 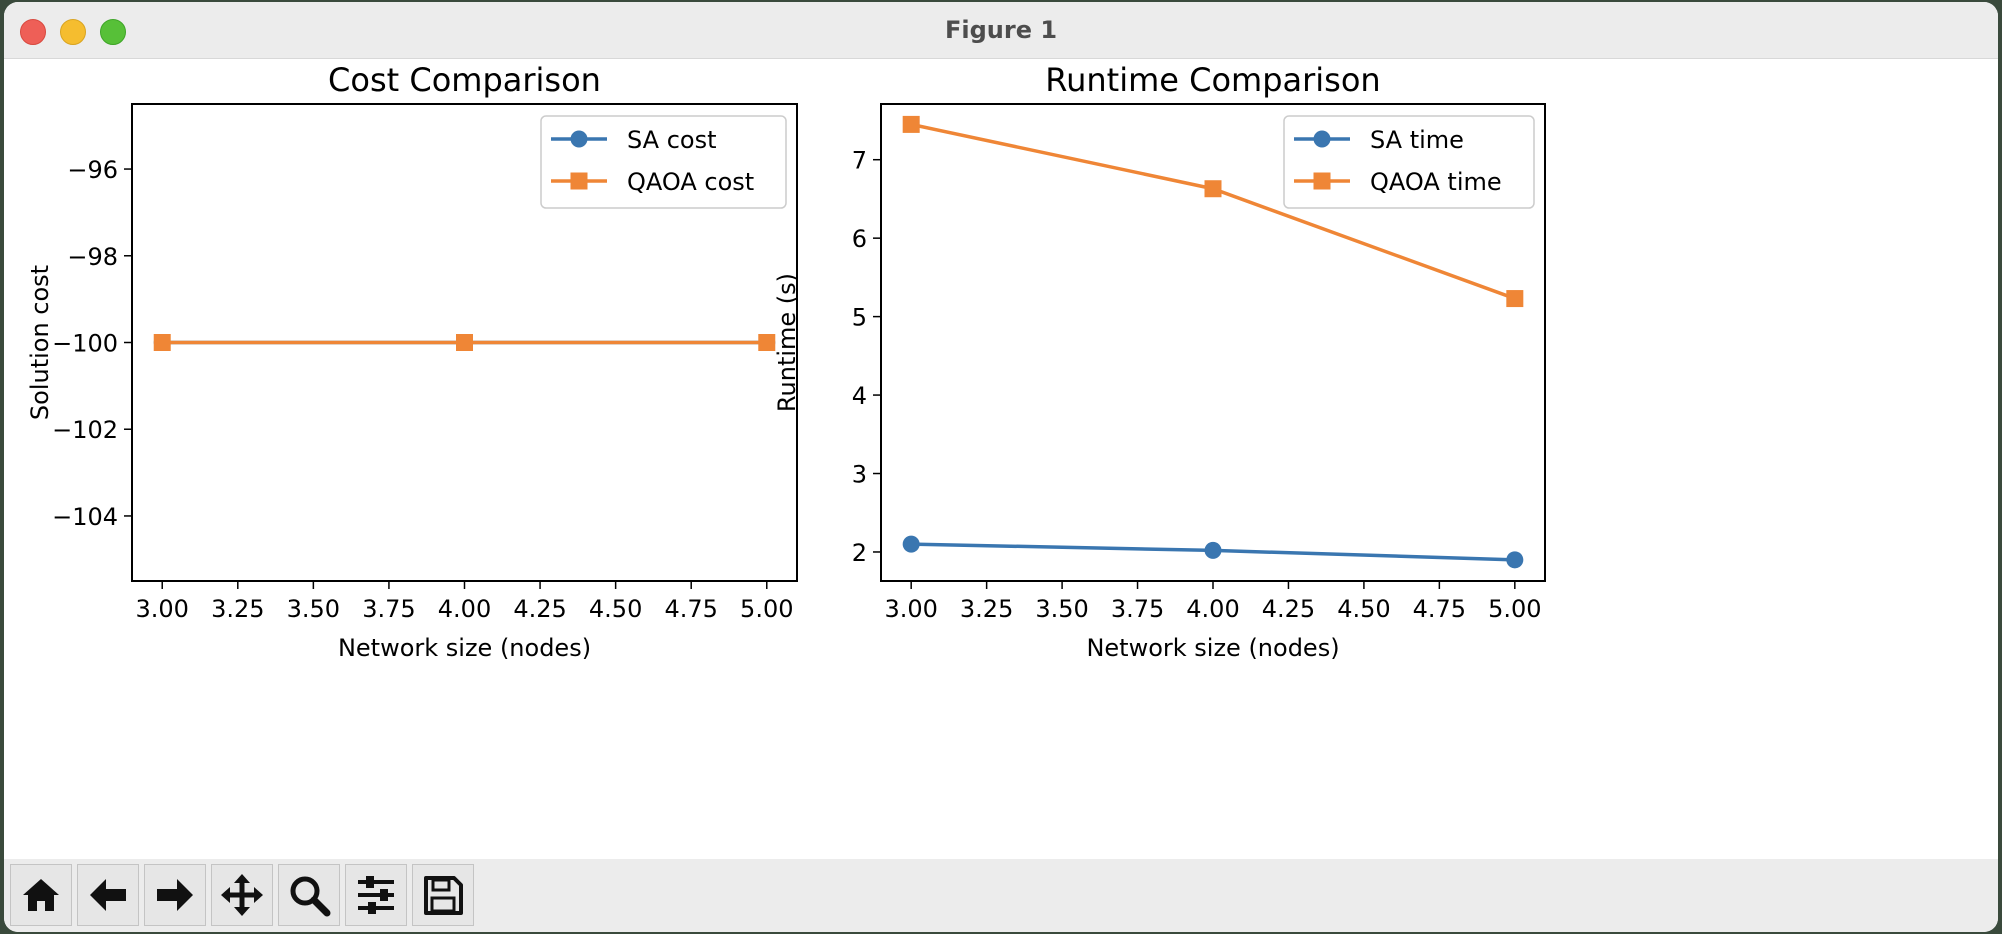 I want to click on window-title: Figure 1, so click(x=1001, y=30).